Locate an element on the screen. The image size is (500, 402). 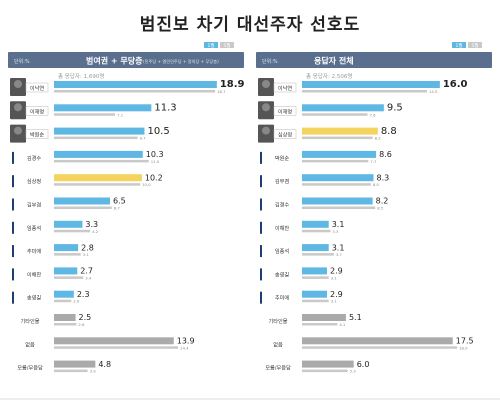
panel-1-category-label-3: 박원순 is located at coordinates (37, 135).